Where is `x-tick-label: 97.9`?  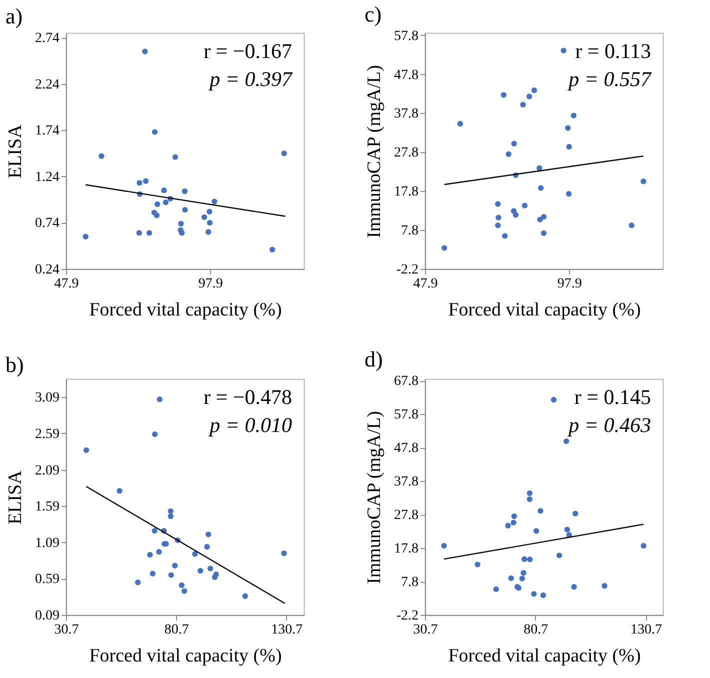
x-tick-label: 97.9 is located at coordinates (210, 284).